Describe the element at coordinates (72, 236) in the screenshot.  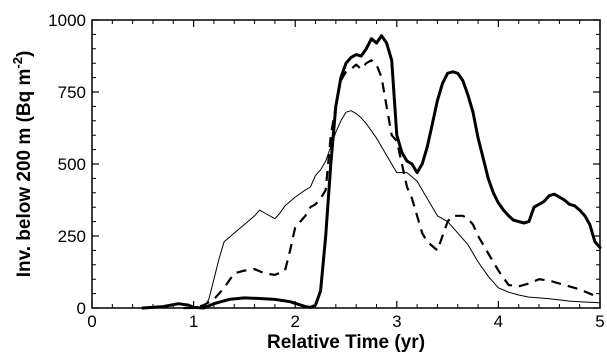
I see `y-tick-label: 250` at that location.